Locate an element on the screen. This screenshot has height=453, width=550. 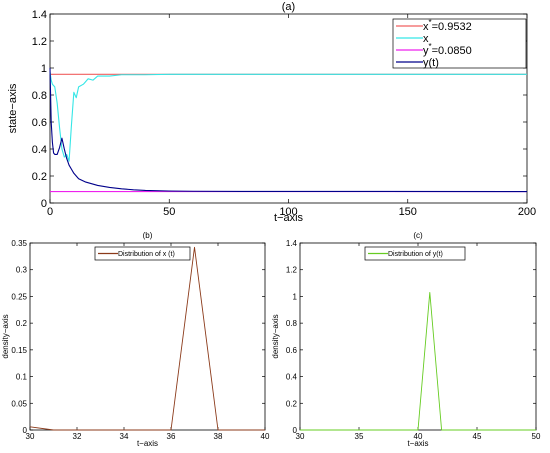
legend-entry: Distribution of x (t) is located at coordinates (146, 254).